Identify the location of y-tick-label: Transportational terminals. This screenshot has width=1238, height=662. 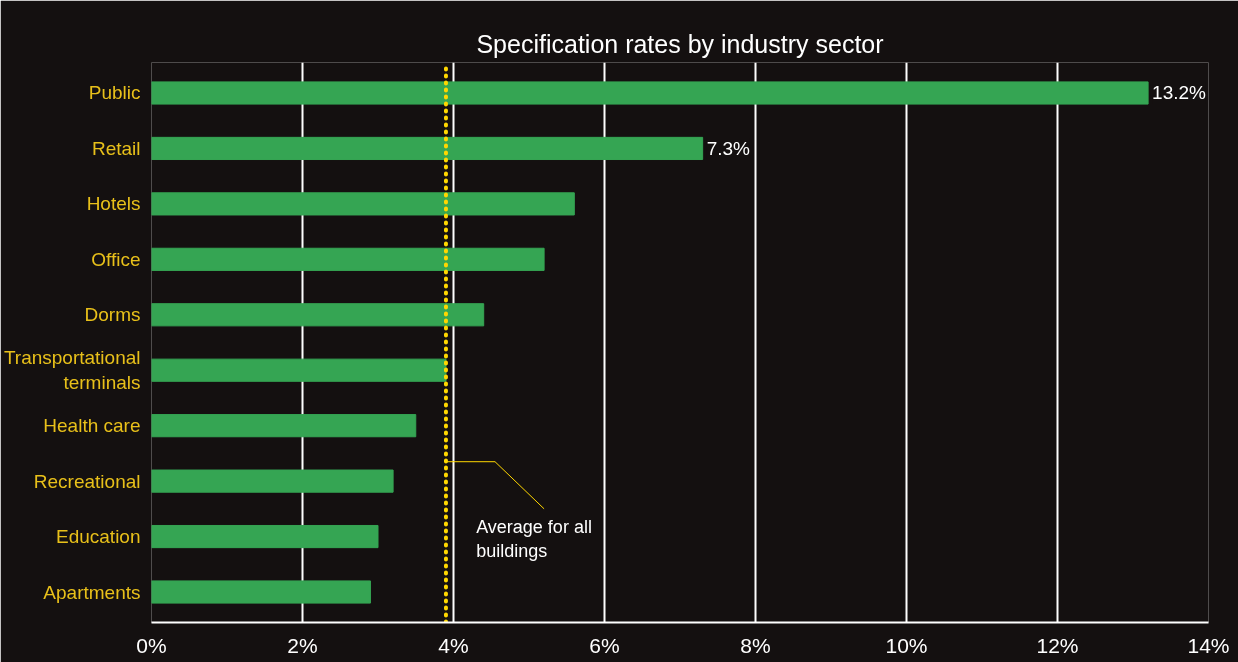
(72, 370).